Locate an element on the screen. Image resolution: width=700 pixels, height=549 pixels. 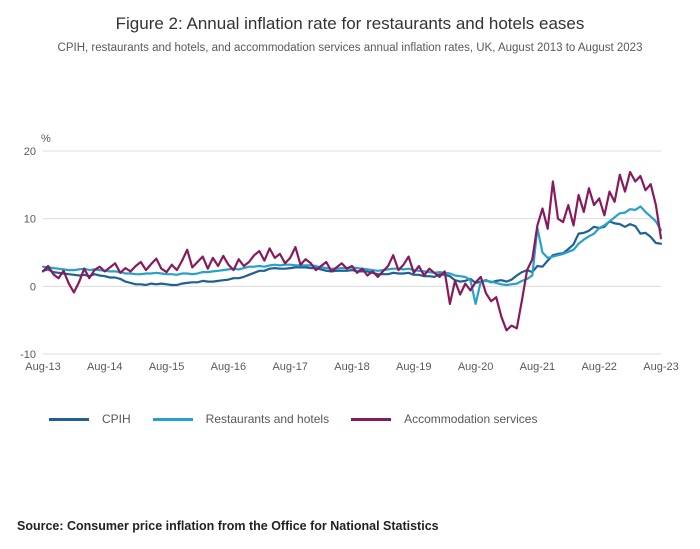
svg-text: Aug-23 is located at coordinates (660, 367).